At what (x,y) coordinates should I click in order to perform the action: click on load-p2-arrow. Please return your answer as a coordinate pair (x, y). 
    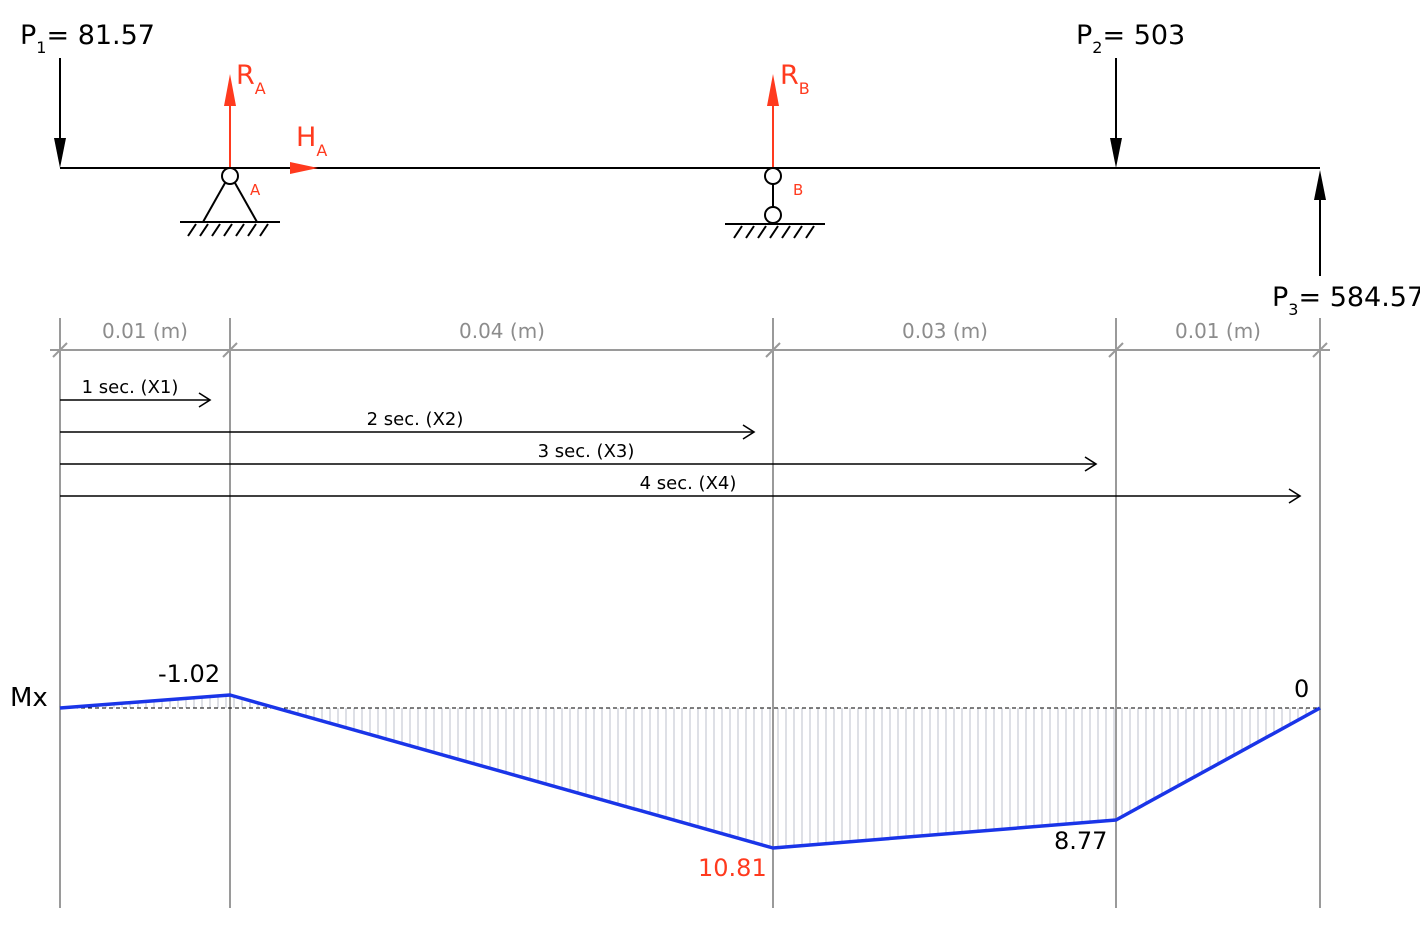
    Looking at the image, I should click on (1116, 113).